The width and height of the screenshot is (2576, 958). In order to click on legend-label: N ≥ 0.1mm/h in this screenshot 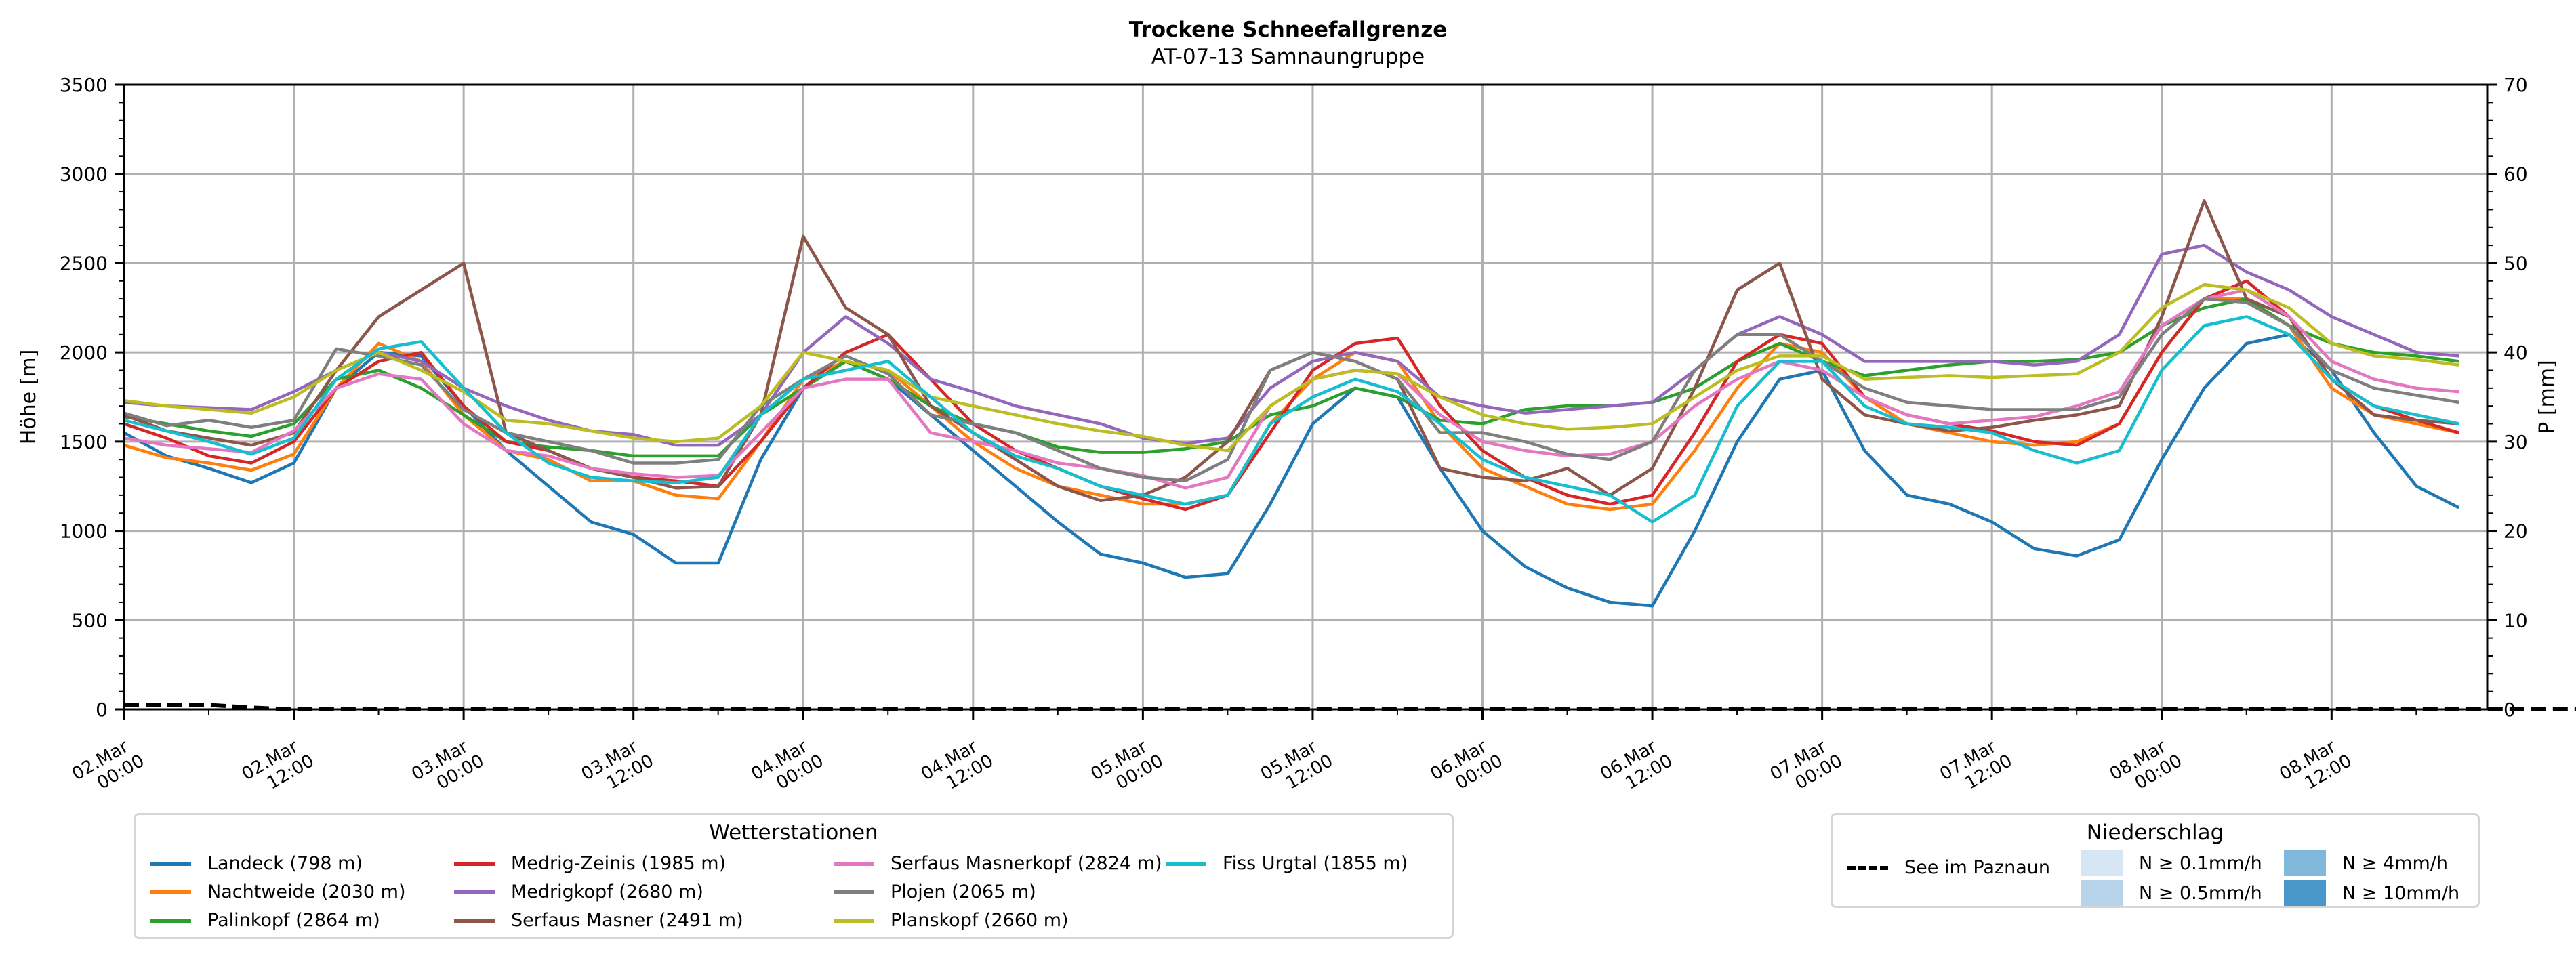, I will do `click(2200, 863)`.